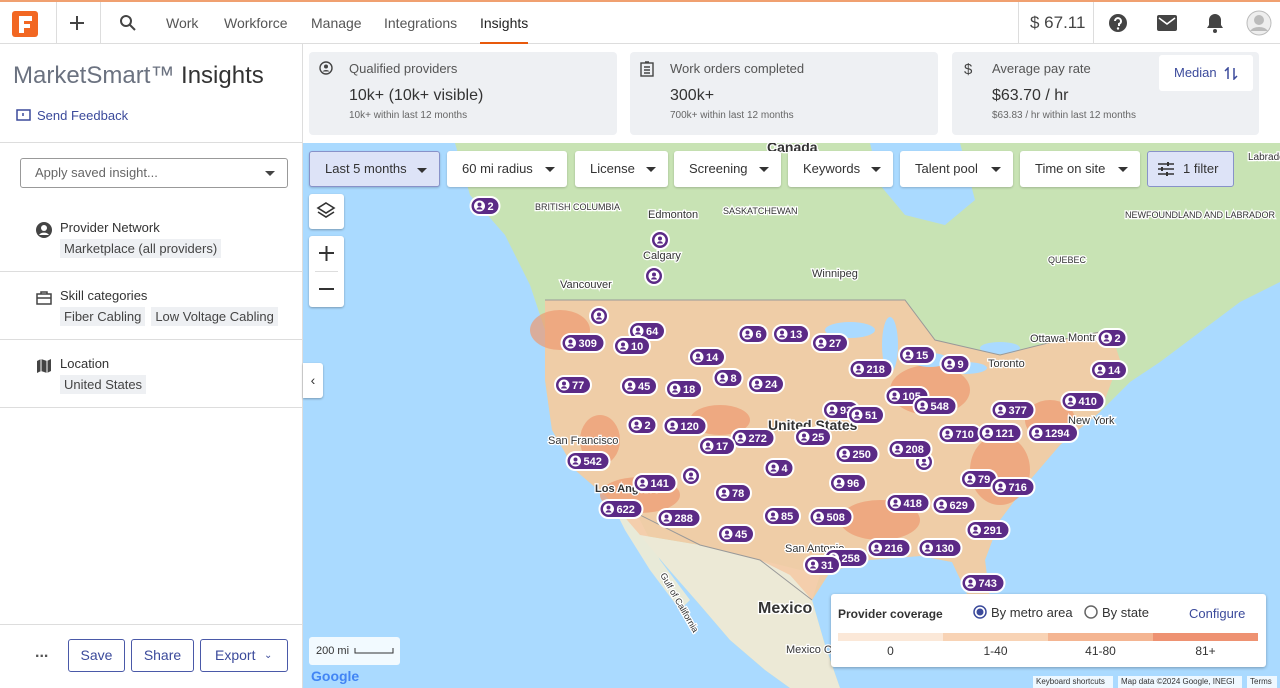 The image size is (1280, 688). Describe the element at coordinates (908, 503) in the screenshot. I see `cluster-marker: 418` at that location.